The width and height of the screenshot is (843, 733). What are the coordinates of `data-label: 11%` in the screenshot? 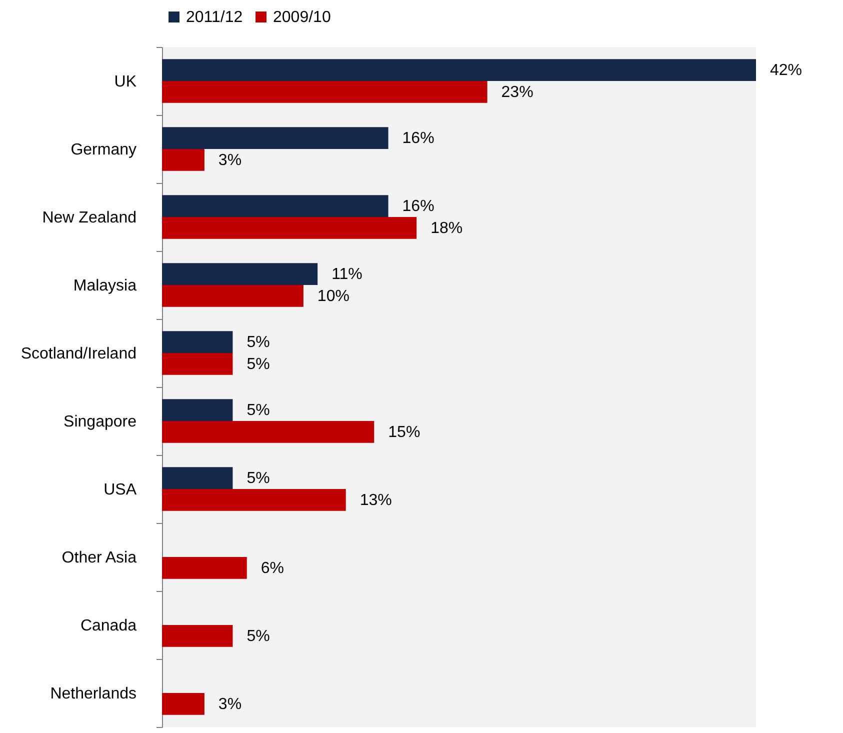 It's located at (347, 275).